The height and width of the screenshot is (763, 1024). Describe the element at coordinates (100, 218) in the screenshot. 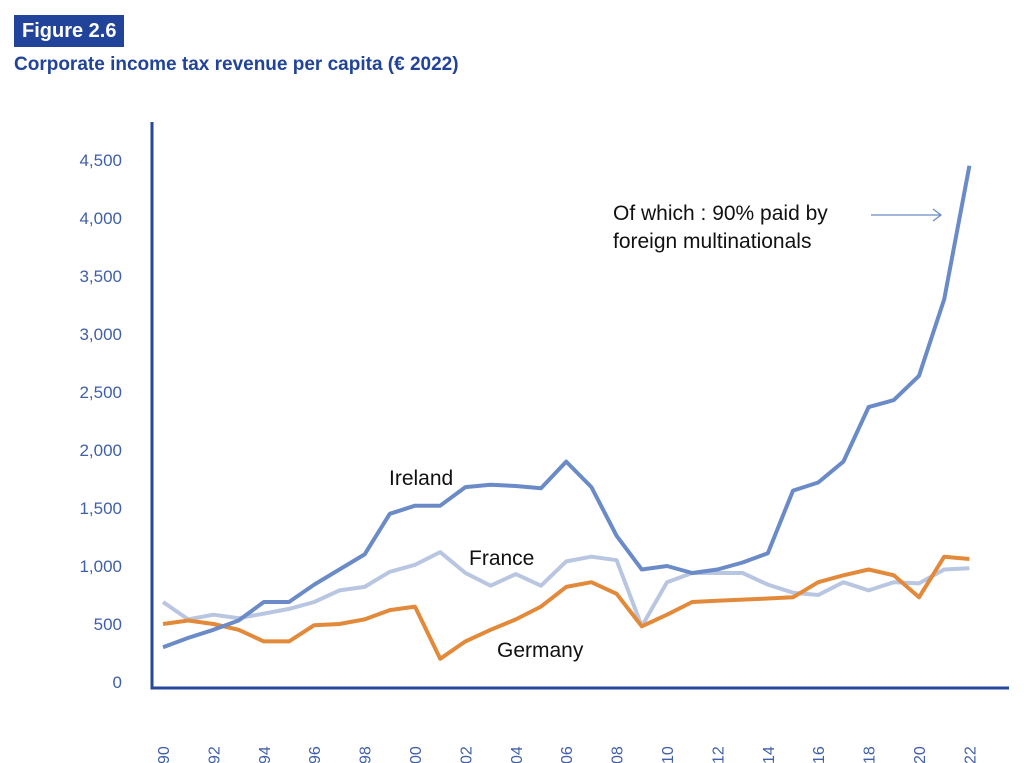

I see `y-tick-label: 4,000` at that location.